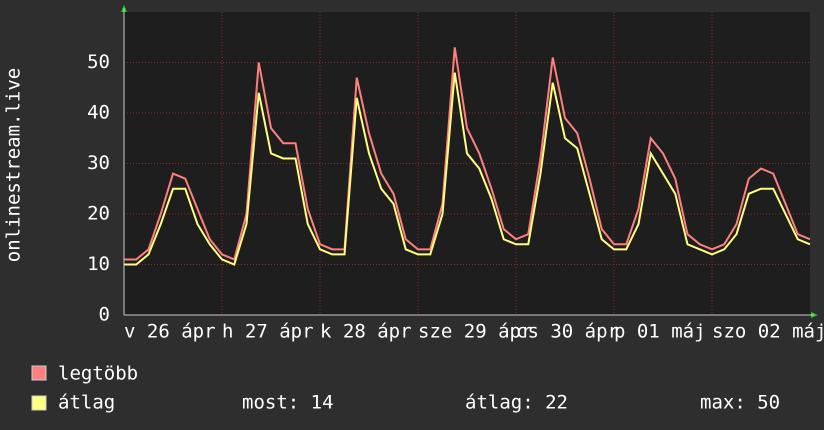 This screenshot has height=430, width=824. Describe the element at coordinates (660, 332) in the screenshot. I see `x-tick-label: p 01 máj` at that location.